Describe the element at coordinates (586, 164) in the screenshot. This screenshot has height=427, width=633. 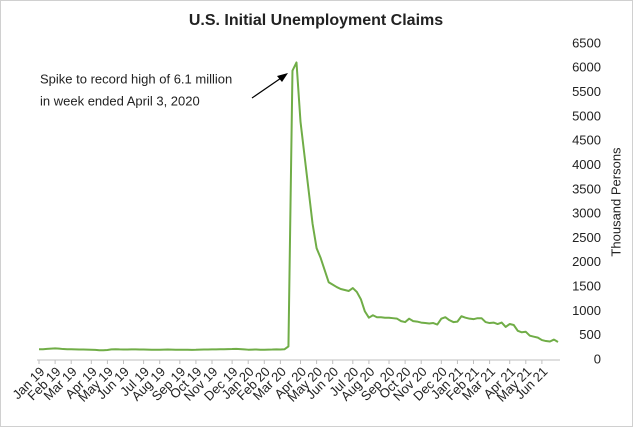
I see `y-tick-label: 4000` at that location.